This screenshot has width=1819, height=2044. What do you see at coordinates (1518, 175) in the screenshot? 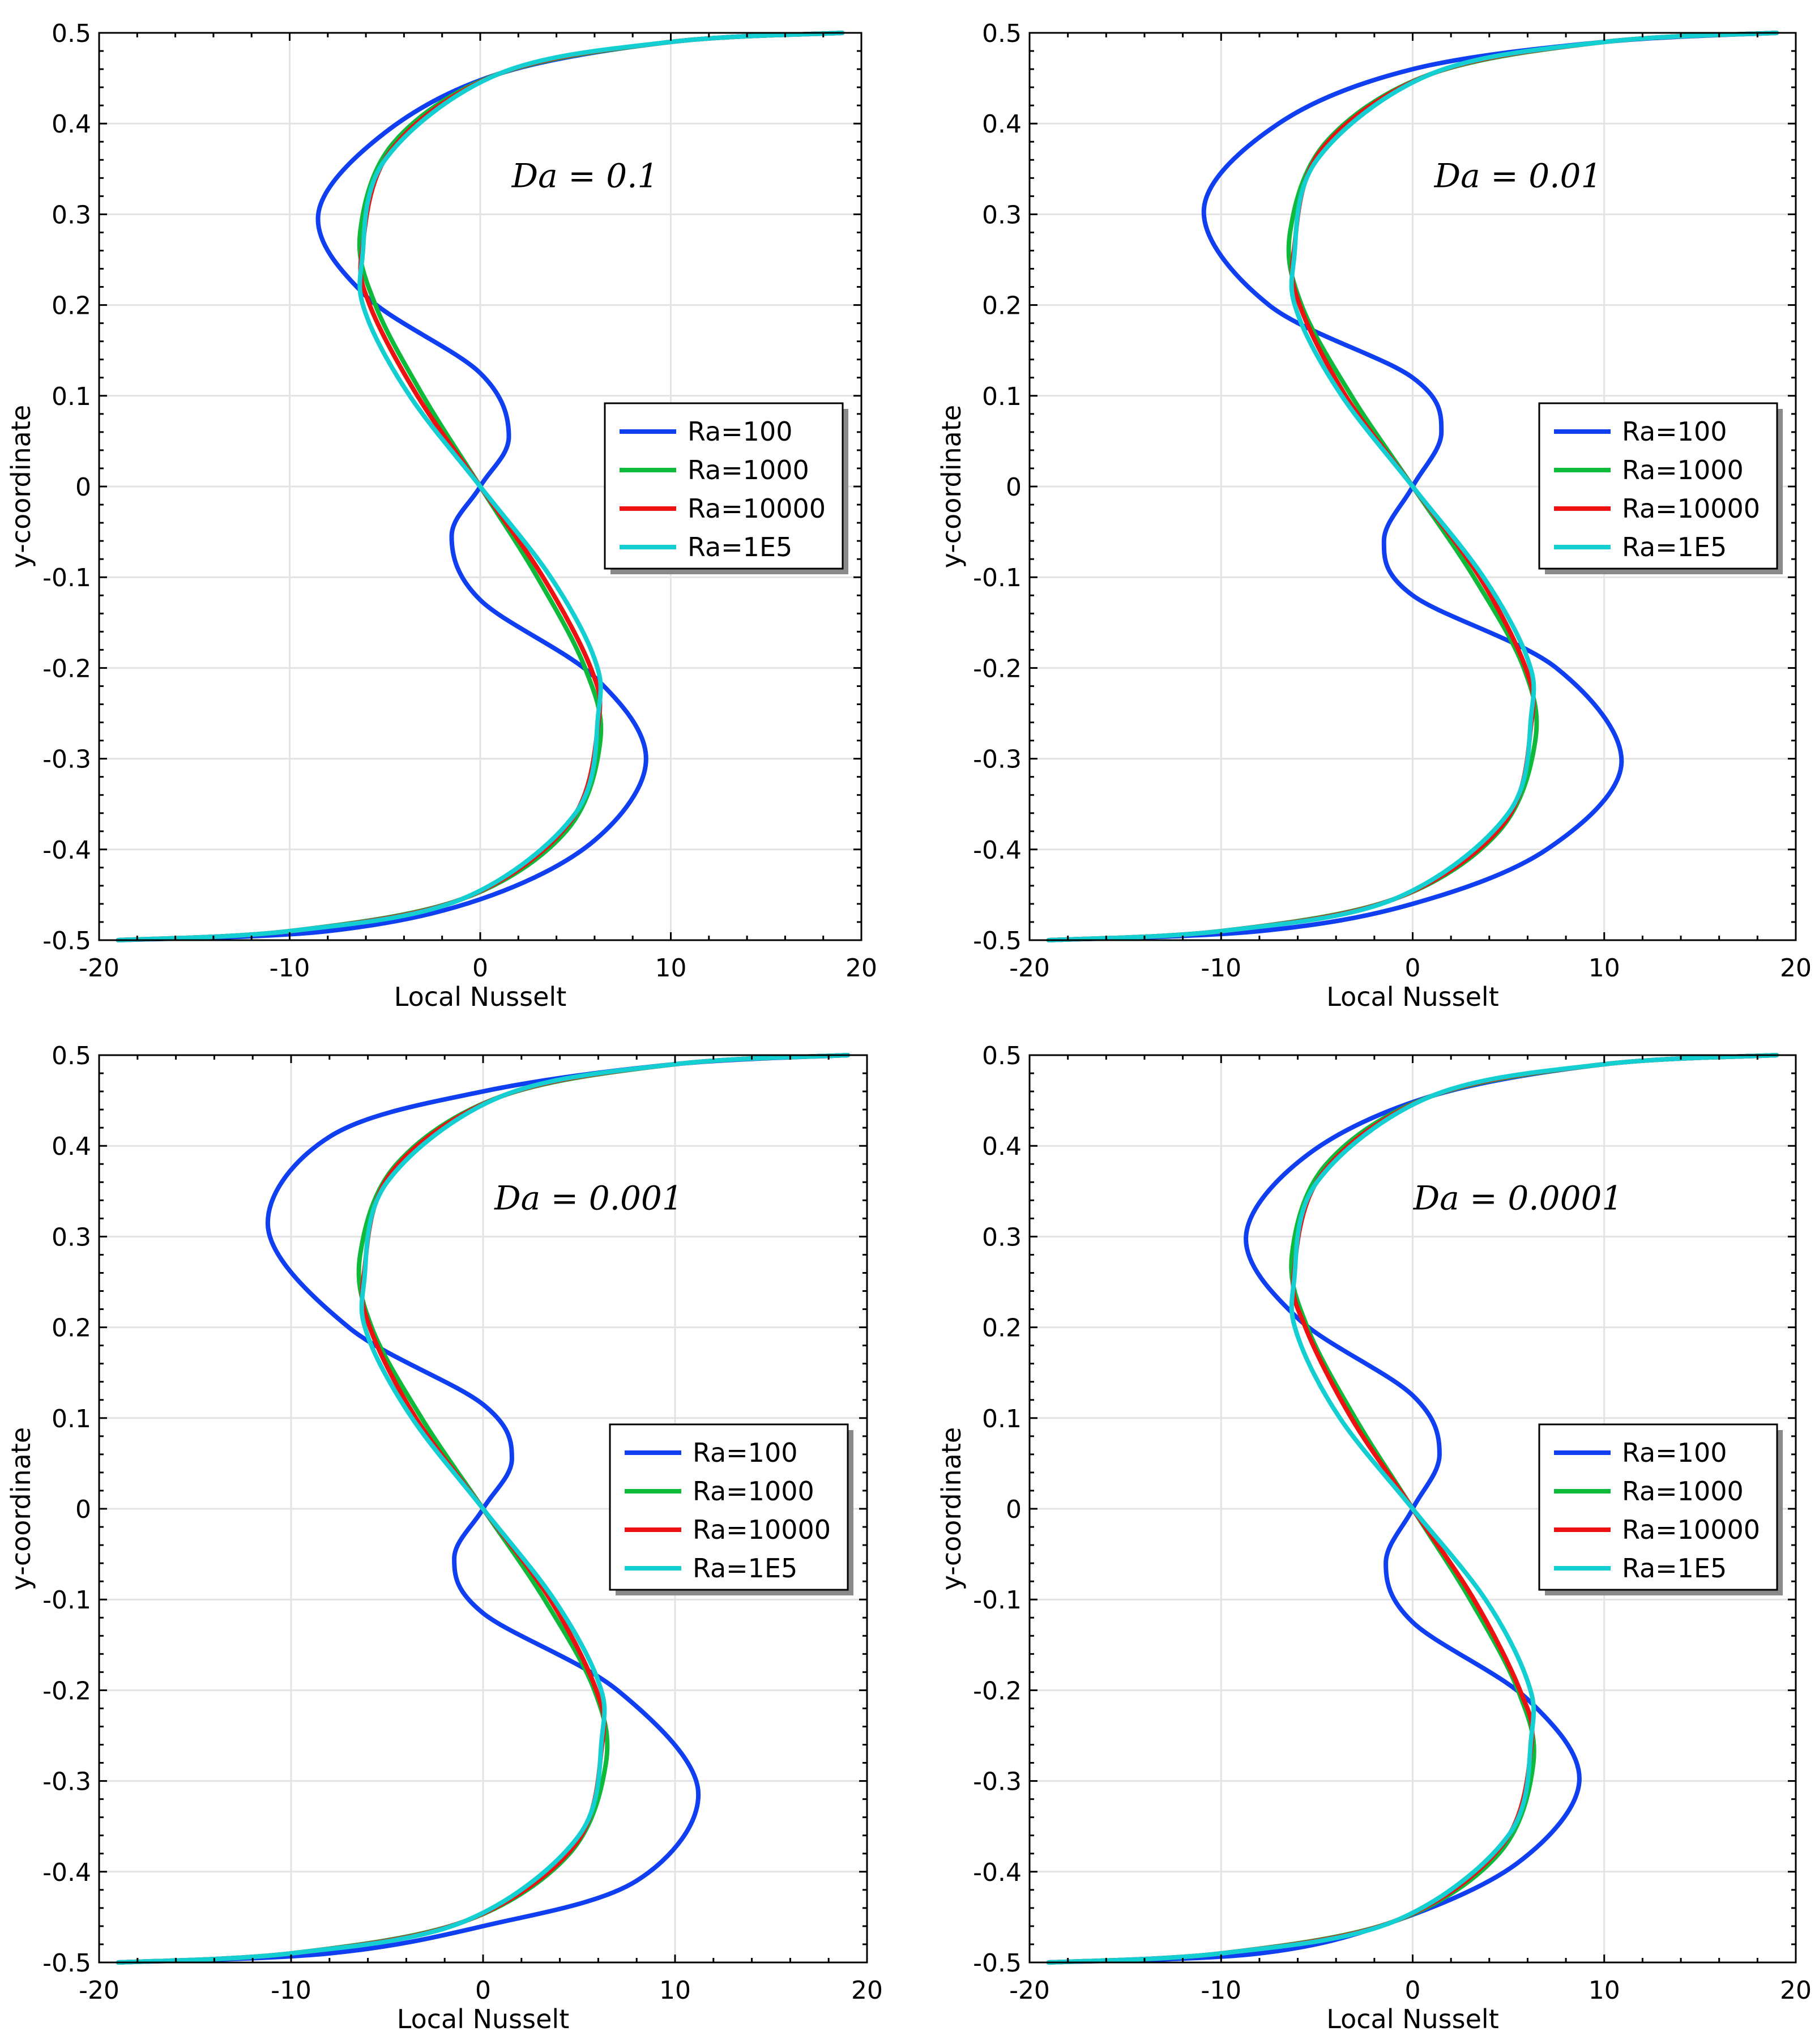
I see `darcy-annotation: Da = 0.01` at bounding box center [1518, 175].